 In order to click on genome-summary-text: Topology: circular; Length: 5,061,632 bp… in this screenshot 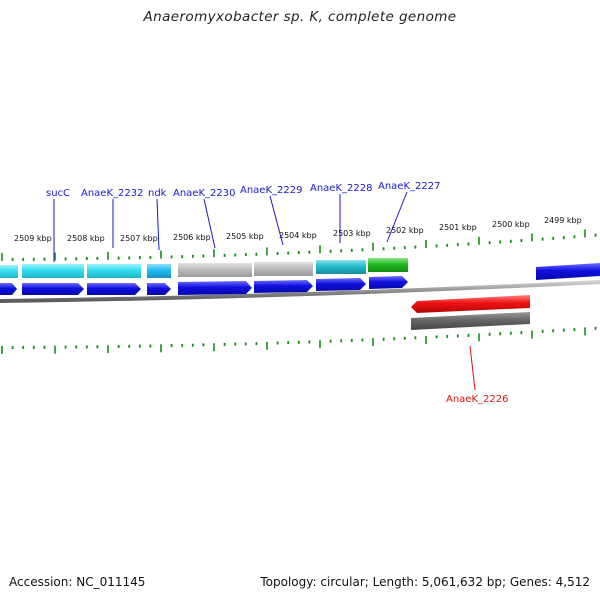, I will do `click(425, 582)`.